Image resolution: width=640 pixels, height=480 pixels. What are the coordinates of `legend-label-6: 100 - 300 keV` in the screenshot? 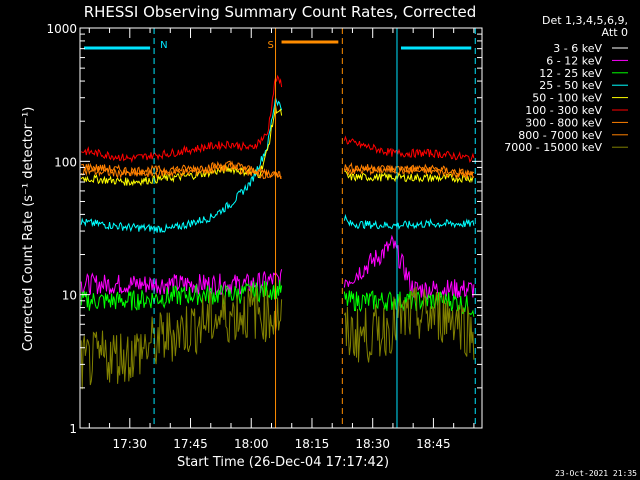 It's located at (563, 110).